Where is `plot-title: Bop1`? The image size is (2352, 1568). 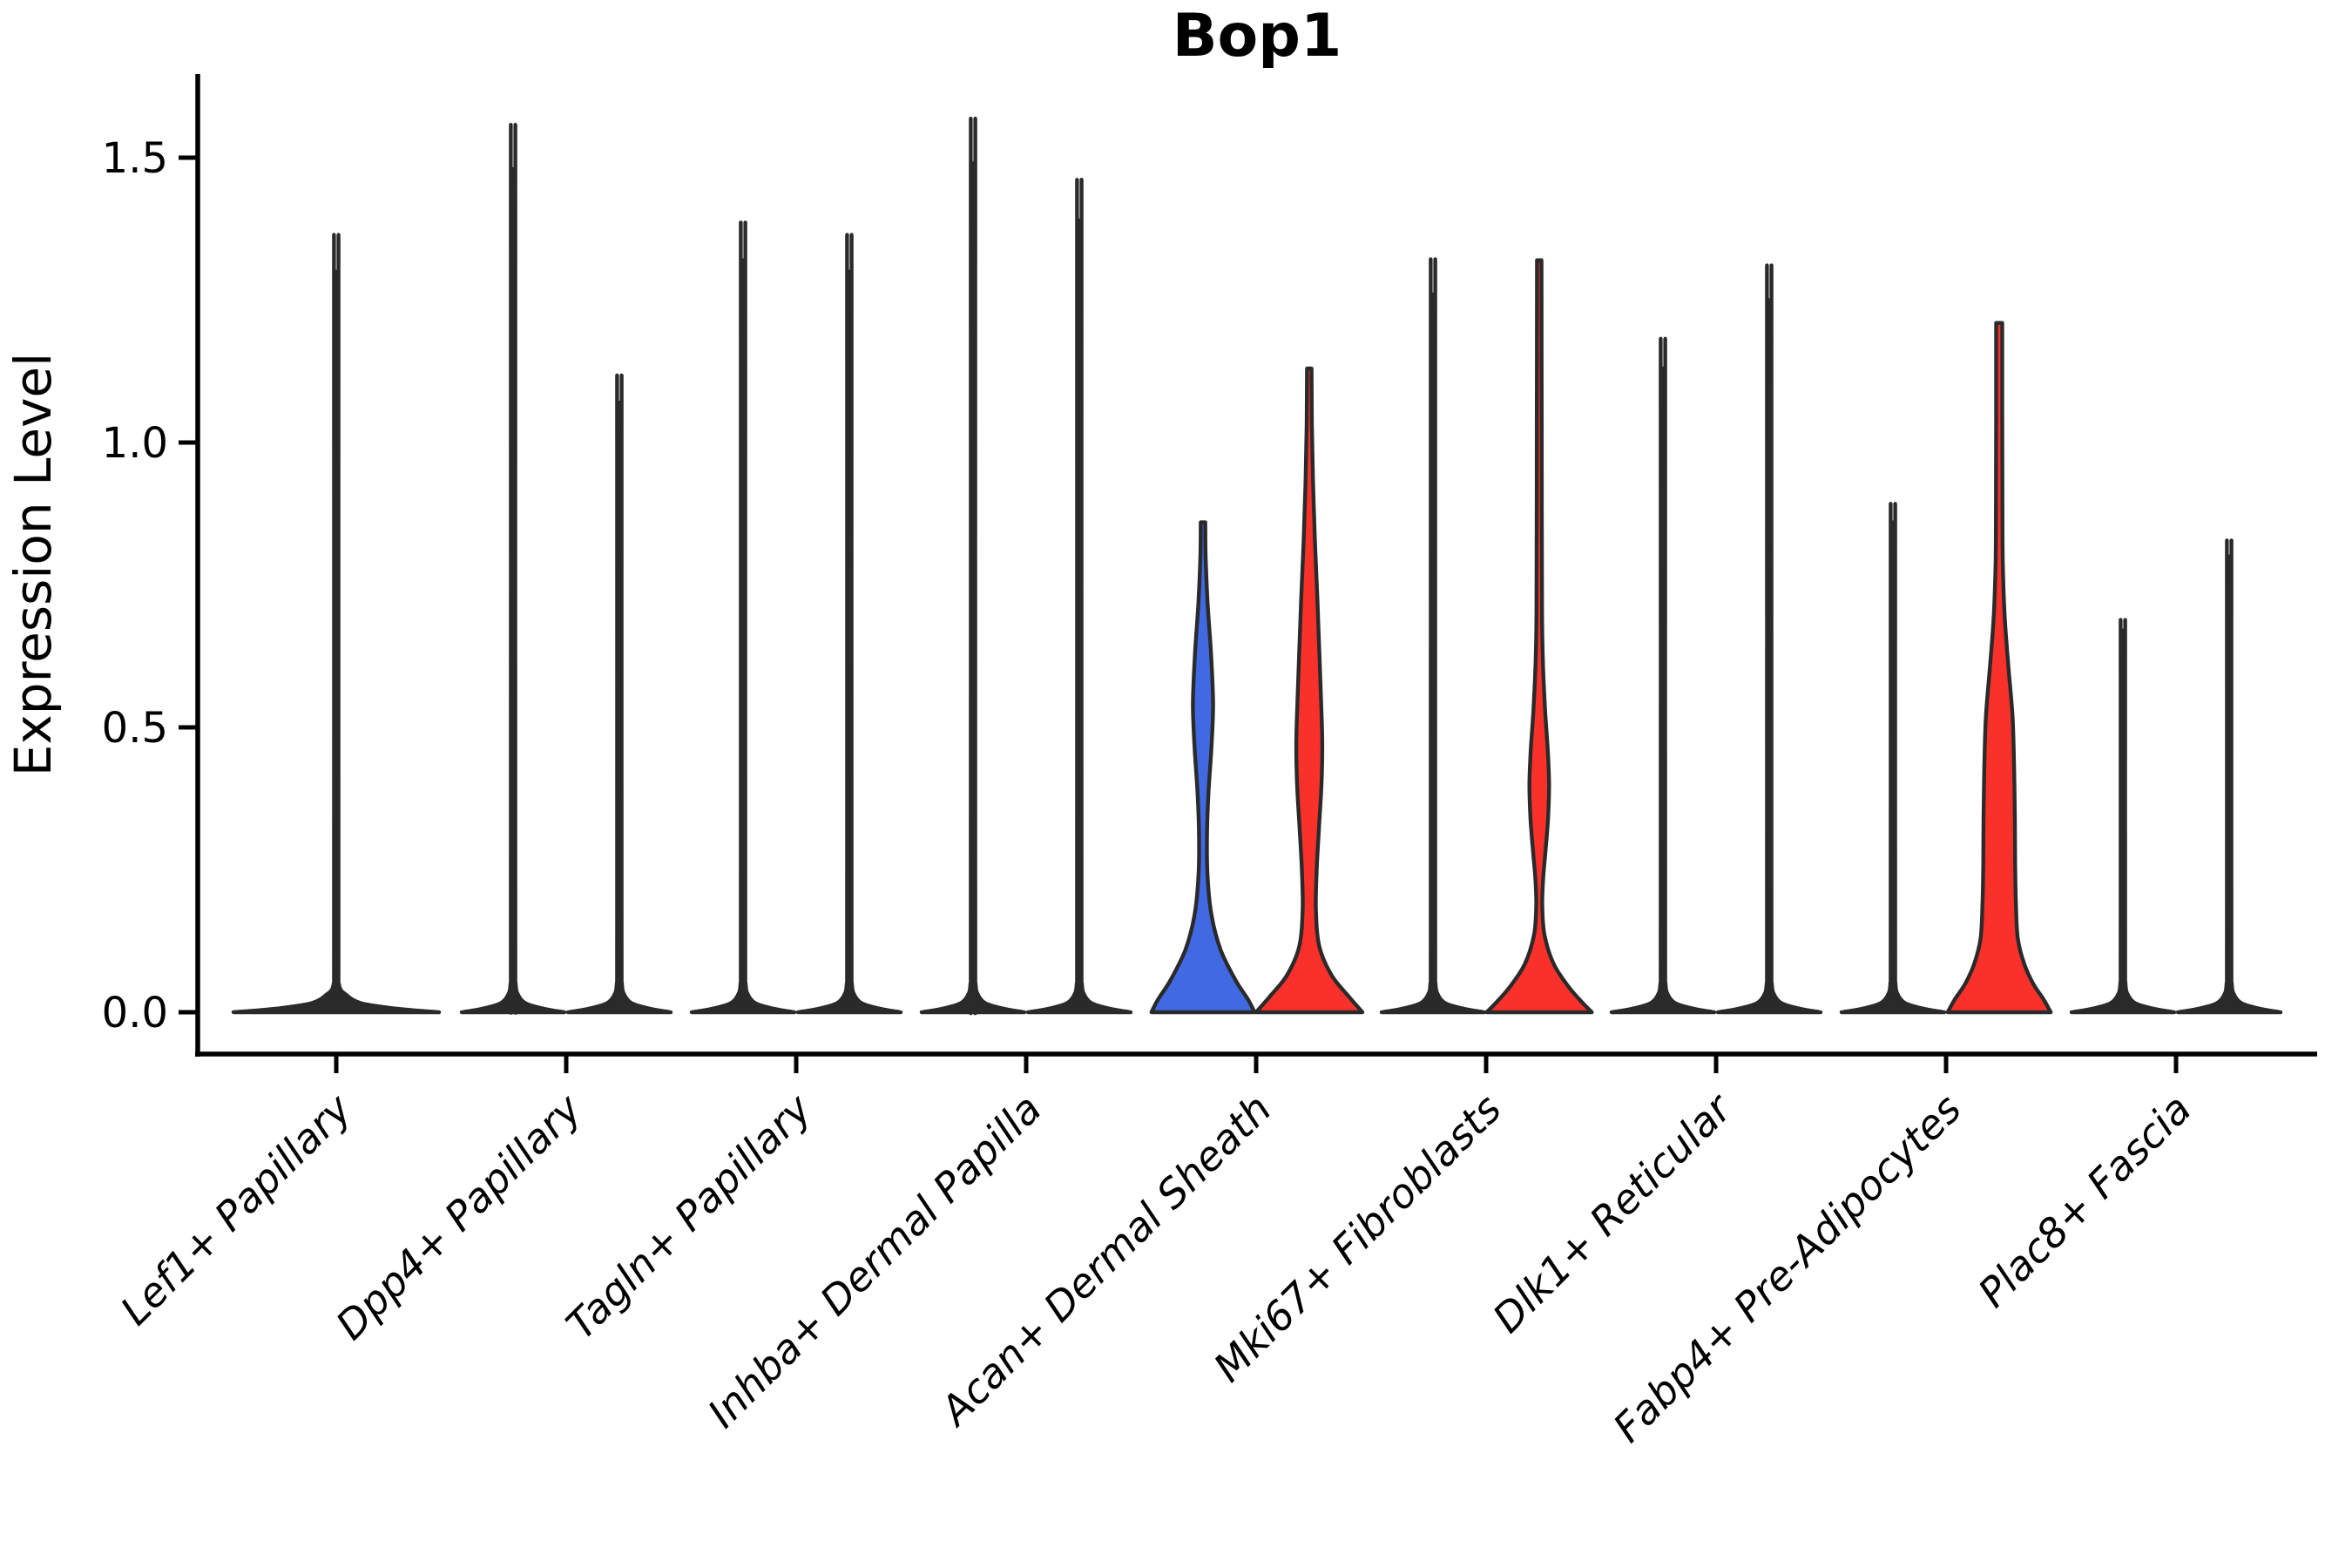
plot-title: Bop1 is located at coordinates (1257, 36).